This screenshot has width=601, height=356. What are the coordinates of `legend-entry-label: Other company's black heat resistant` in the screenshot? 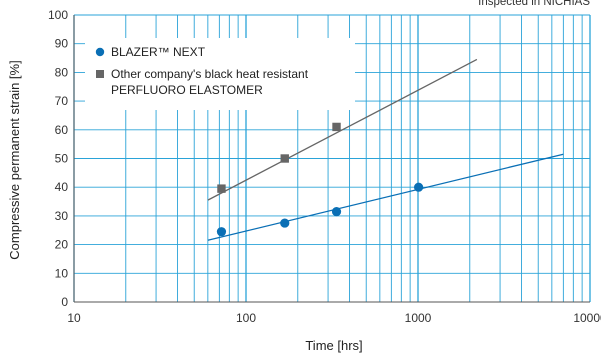 It's located at (210, 74).